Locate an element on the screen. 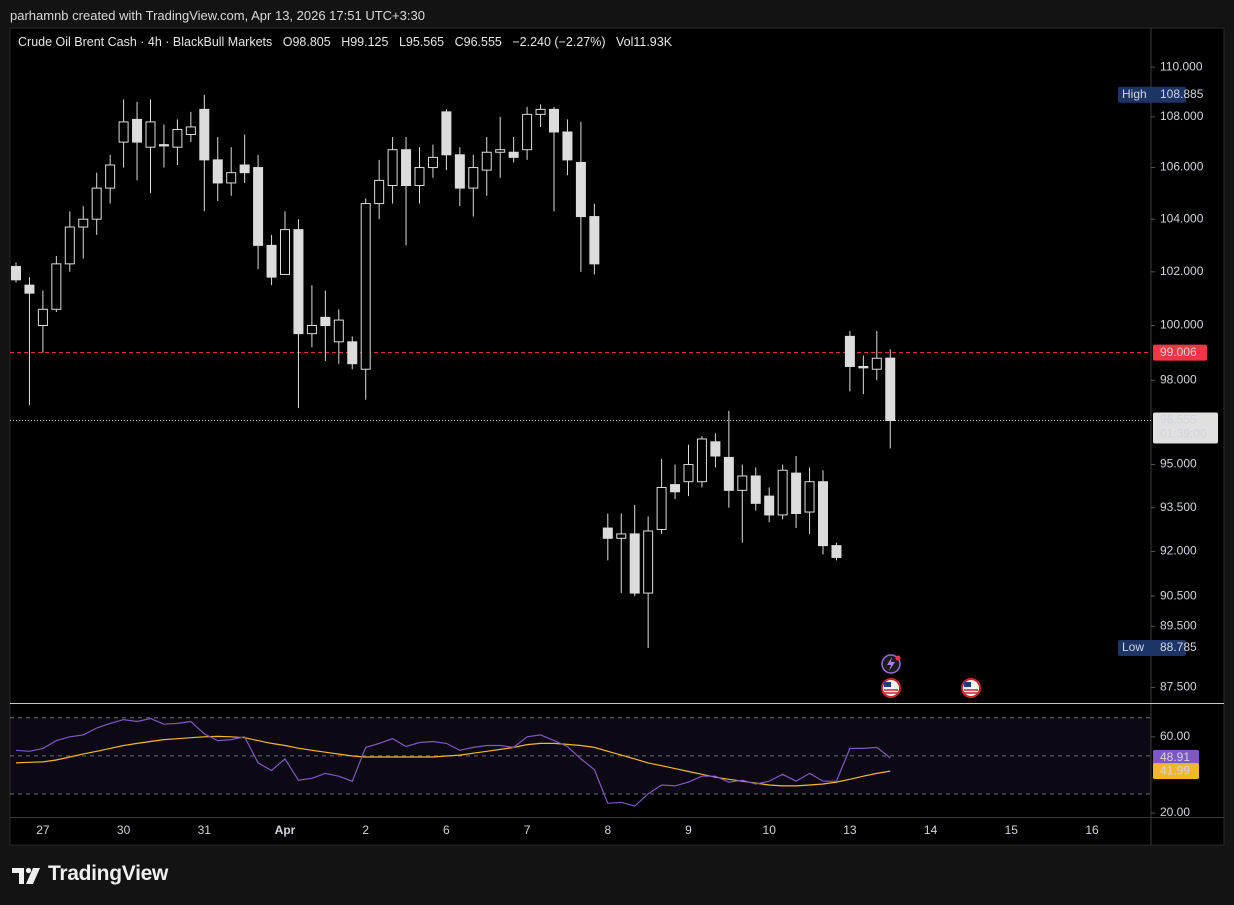 Image resolution: width=1234 pixels, height=905 pixels. logo-mark is located at coordinates (28, 870).